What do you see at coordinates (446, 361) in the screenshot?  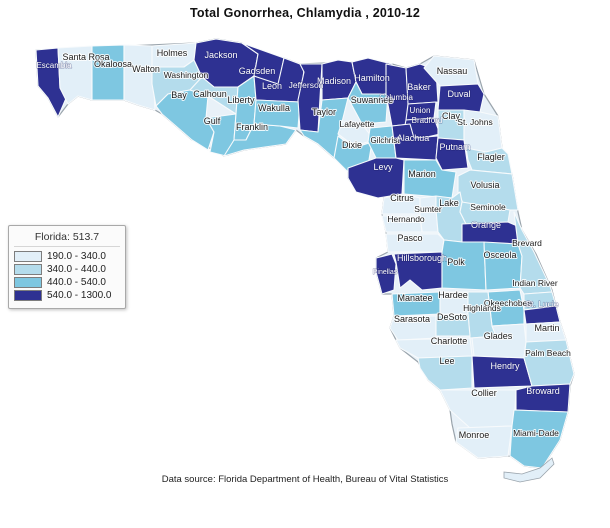 I see `county-label-lee: Lee` at bounding box center [446, 361].